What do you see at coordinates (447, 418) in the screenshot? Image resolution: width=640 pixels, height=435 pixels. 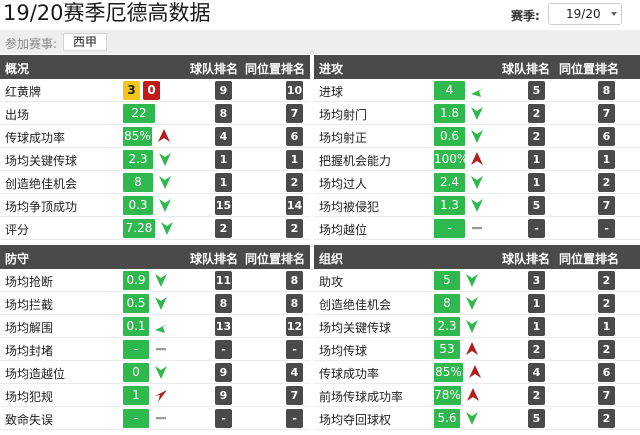 I see `stat-value: 5.6` at bounding box center [447, 418].